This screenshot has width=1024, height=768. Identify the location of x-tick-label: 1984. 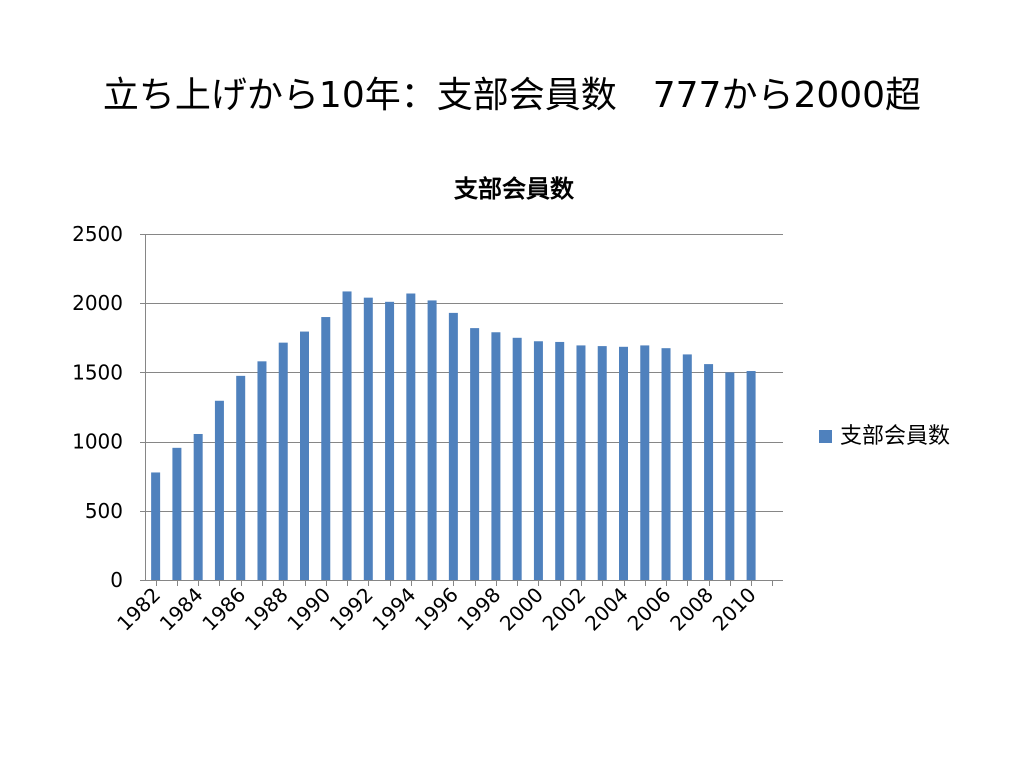
(181, 609).